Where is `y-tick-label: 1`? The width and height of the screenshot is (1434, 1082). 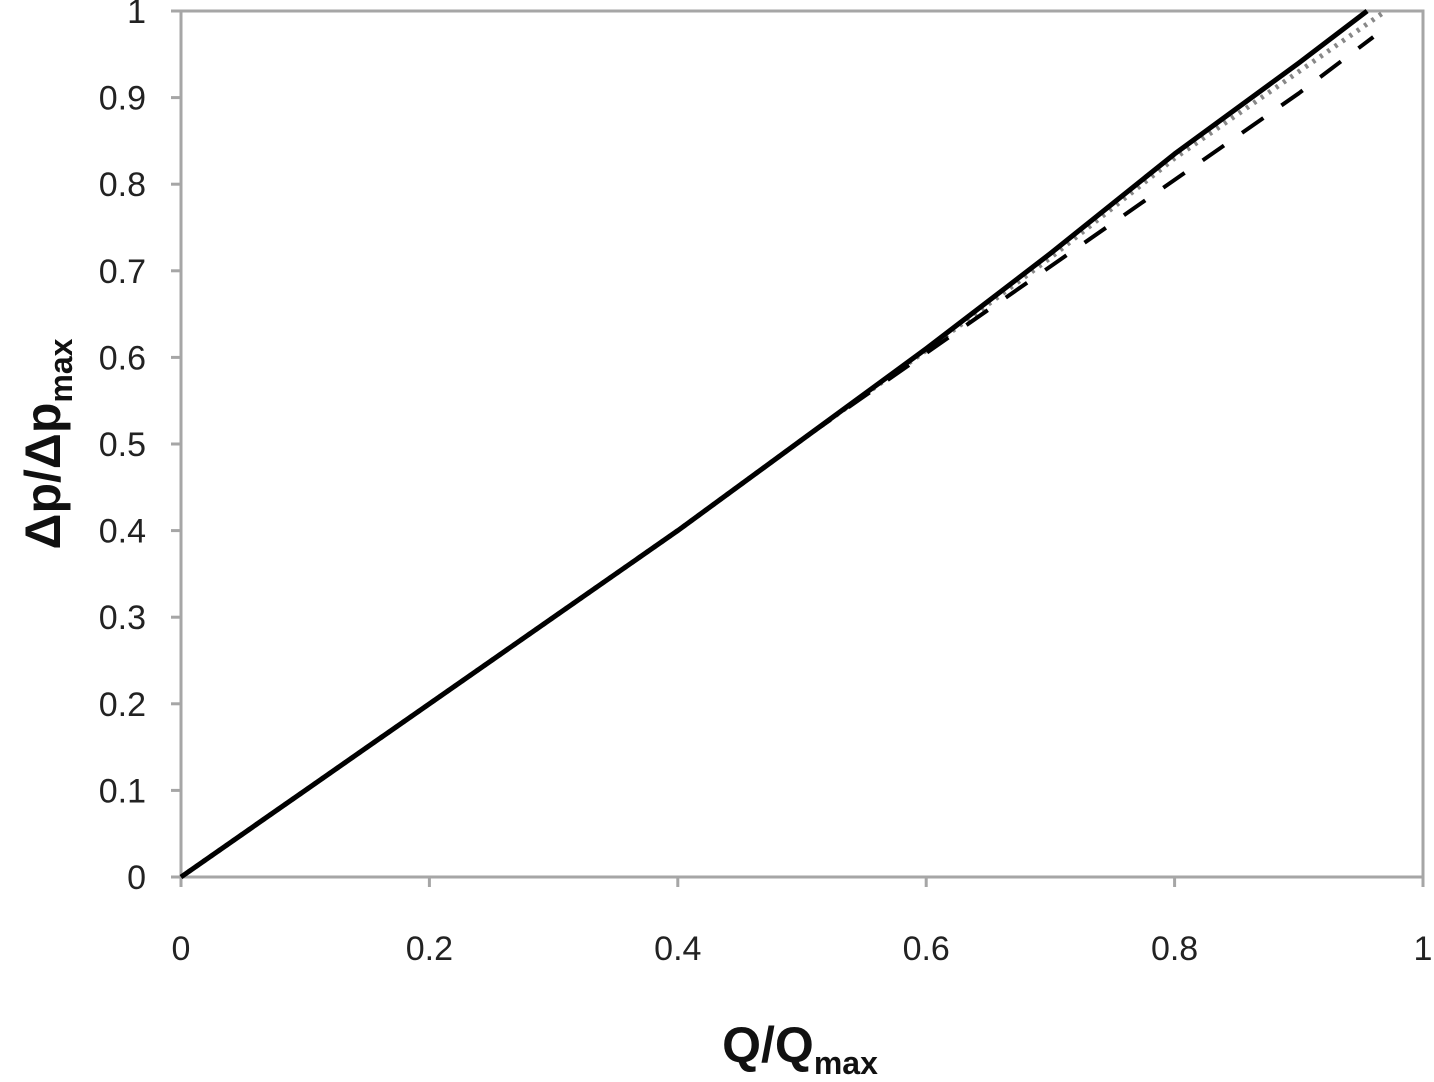 y-tick-label: 1 is located at coordinates (136, 15).